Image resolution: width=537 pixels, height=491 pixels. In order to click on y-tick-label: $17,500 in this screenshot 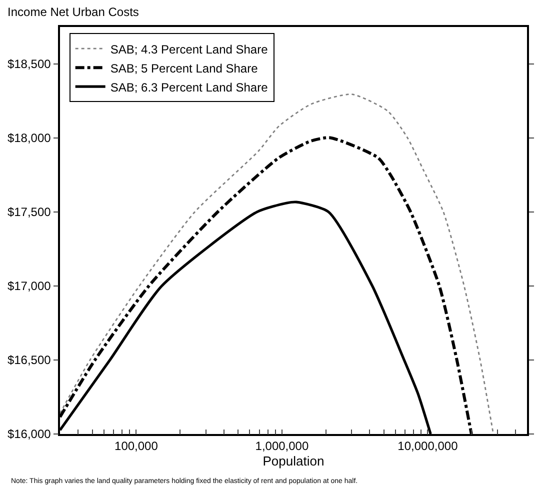, I will do `click(29, 212)`.